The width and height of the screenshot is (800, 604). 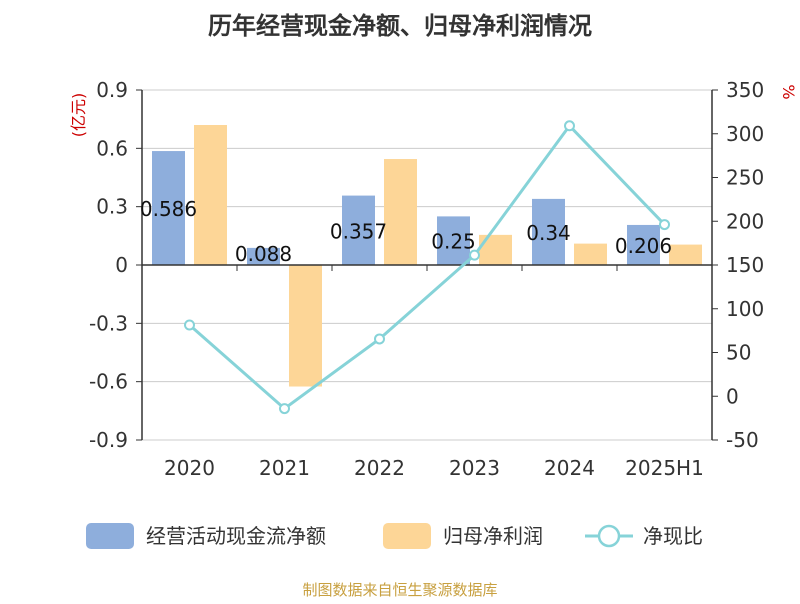 What do you see at coordinates (407, 536) in the screenshot?
I see `legend-swatch-net-profit` at bounding box center [407, 536].